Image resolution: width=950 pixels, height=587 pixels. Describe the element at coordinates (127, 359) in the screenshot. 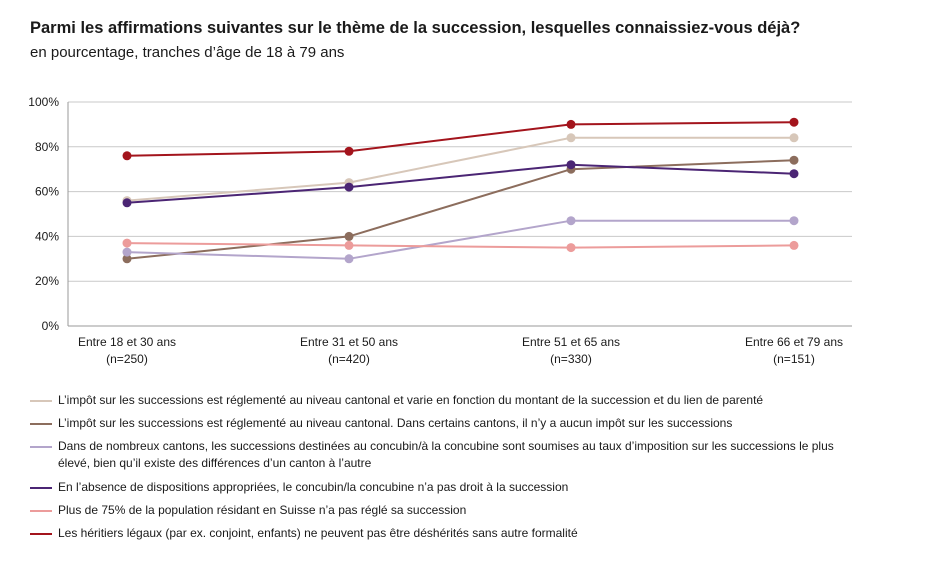

I see `x-tick-sample-size: (n=250)` at that location.